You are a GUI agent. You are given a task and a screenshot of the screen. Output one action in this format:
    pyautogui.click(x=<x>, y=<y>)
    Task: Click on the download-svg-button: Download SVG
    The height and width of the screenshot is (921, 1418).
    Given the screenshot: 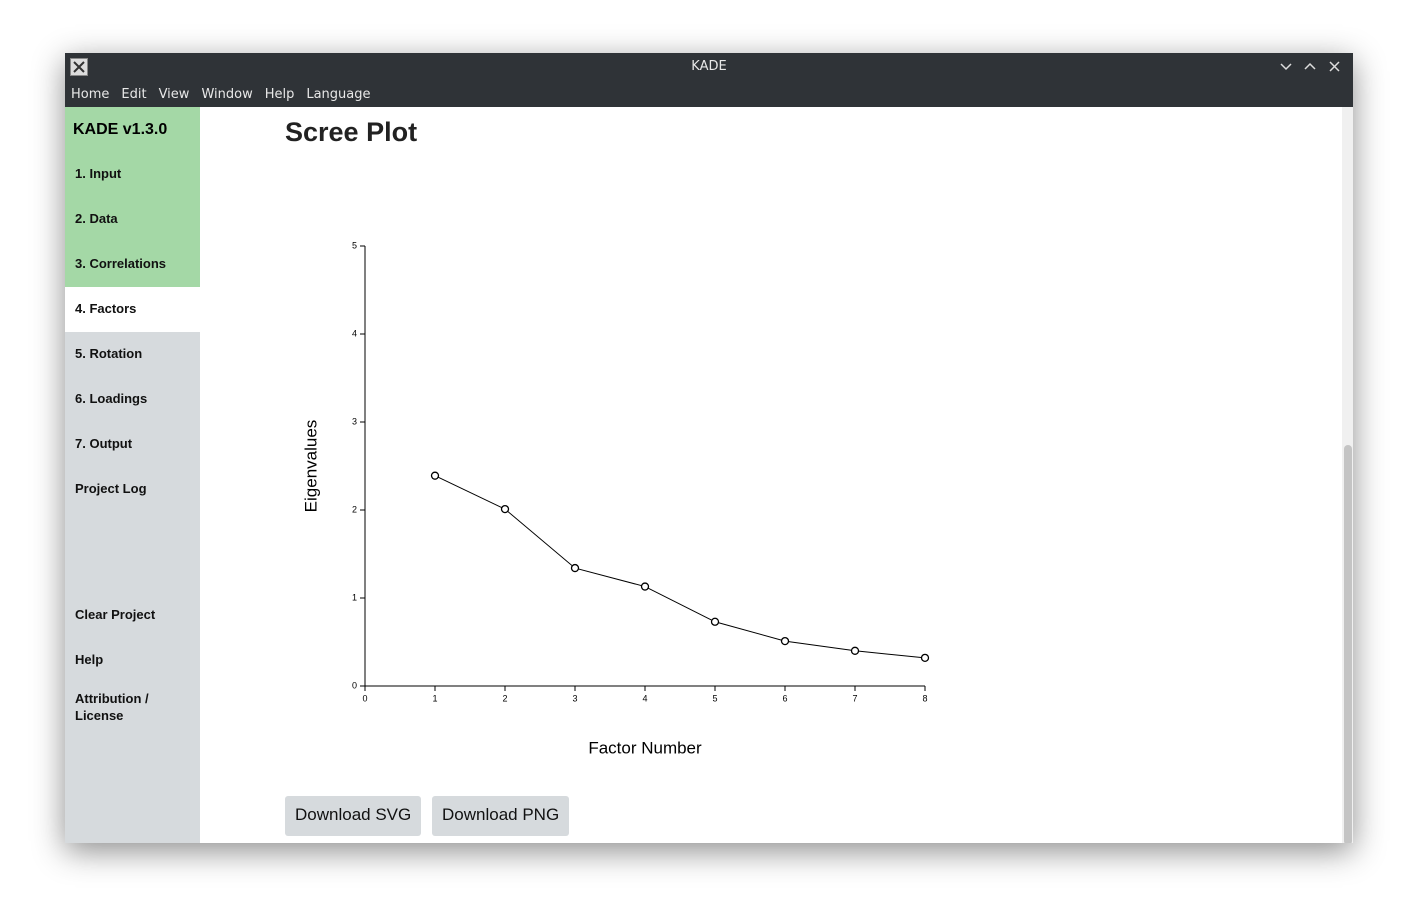 What is the action you would take?
    pyautogui.click(x=353, y=816)
    